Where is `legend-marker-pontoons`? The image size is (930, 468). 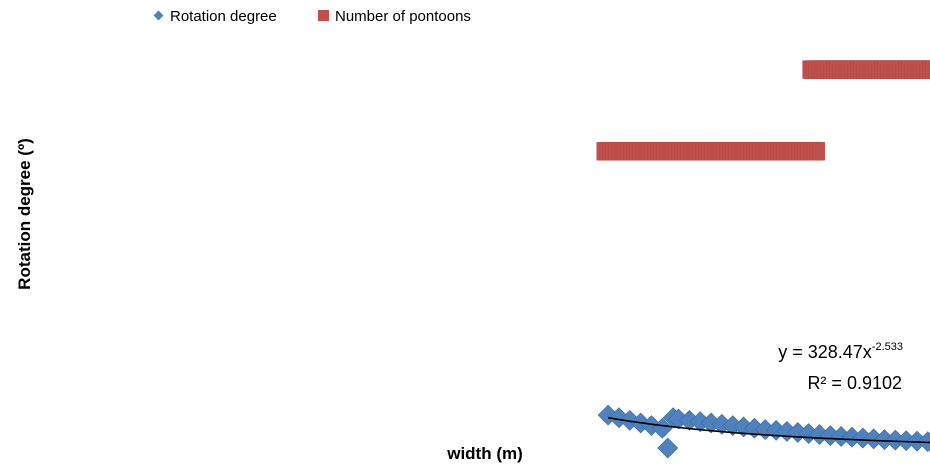 legend-marker-pontoons is located at coordinates (323, 15).